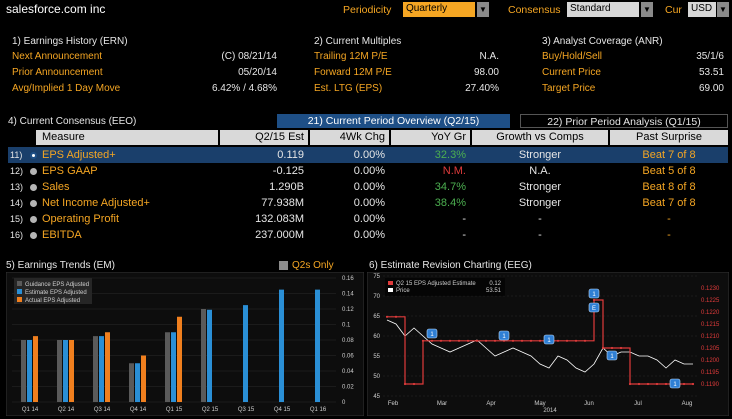 The height and width of the screenshot is (419, 732). Describe the element at coordinates (403, 291) in the screenshot. I see `legend-entry: Price` at that location.